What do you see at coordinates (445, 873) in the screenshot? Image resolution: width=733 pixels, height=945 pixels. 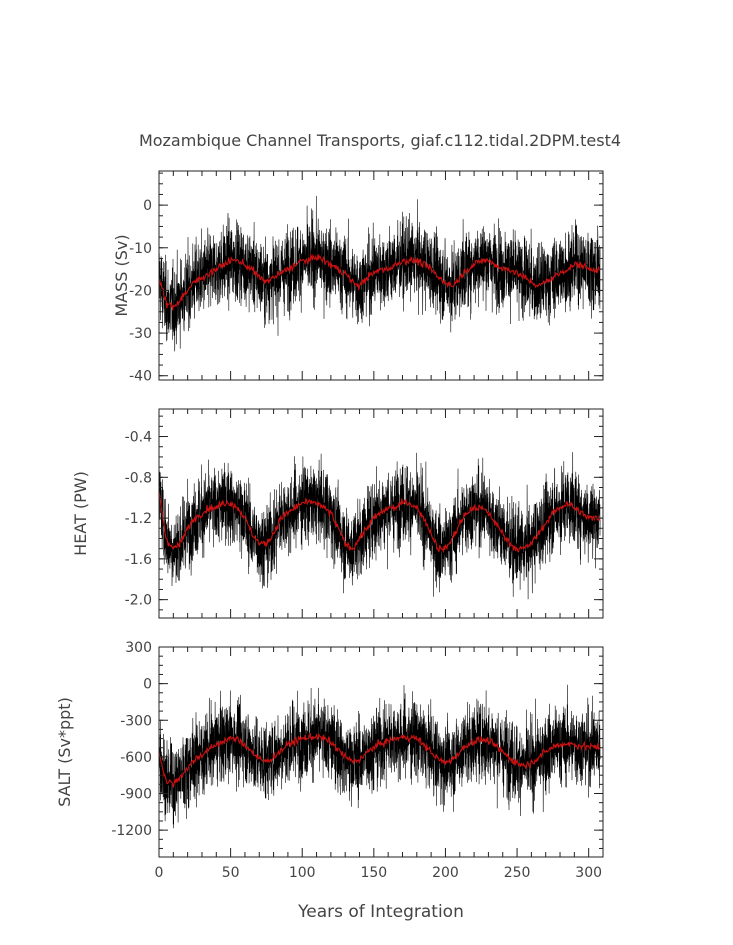 I see `x-tick-label: 200` at bounding box center [445, 873].